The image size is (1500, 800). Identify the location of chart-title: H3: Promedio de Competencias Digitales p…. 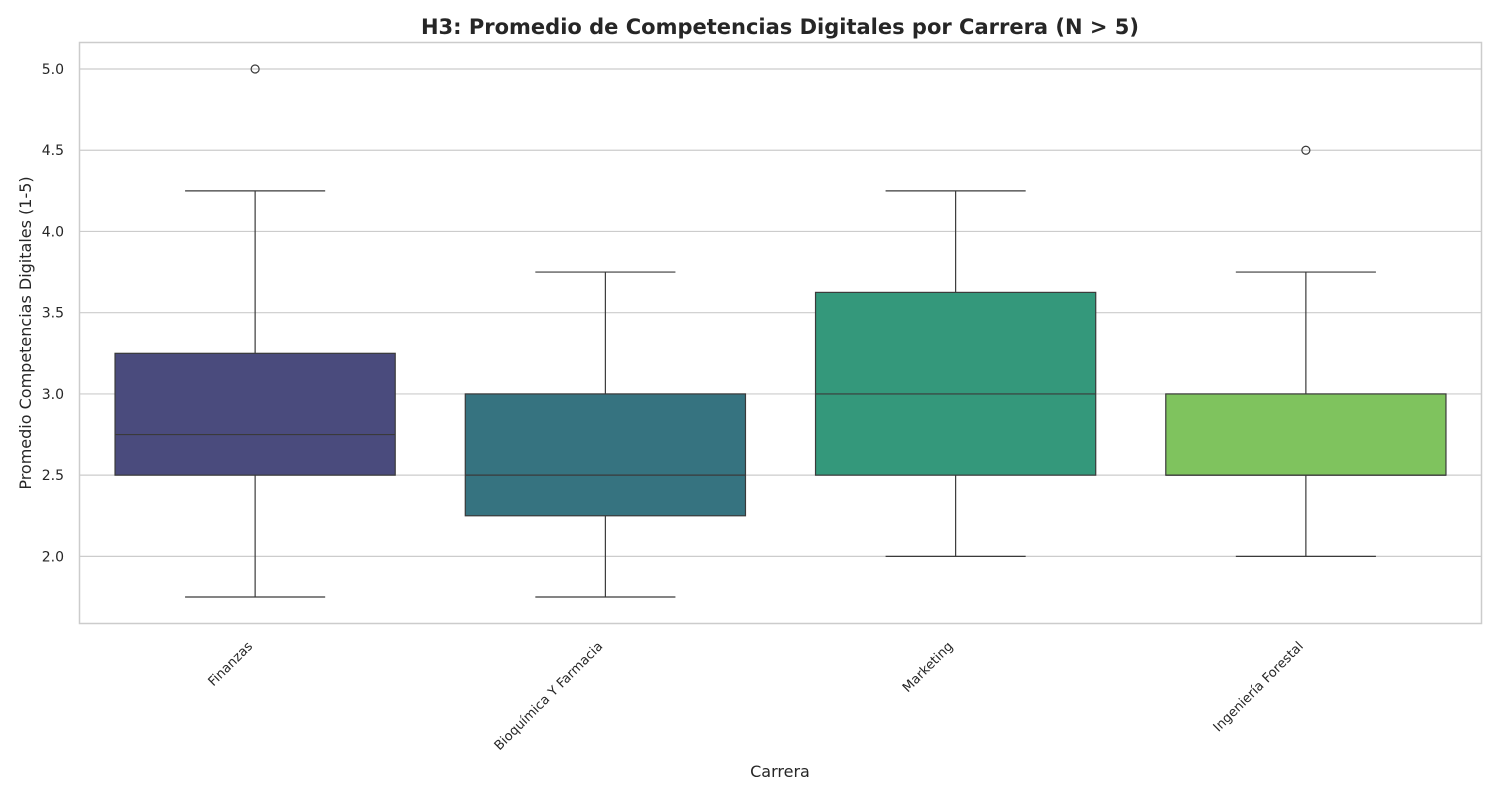
(780, 27).